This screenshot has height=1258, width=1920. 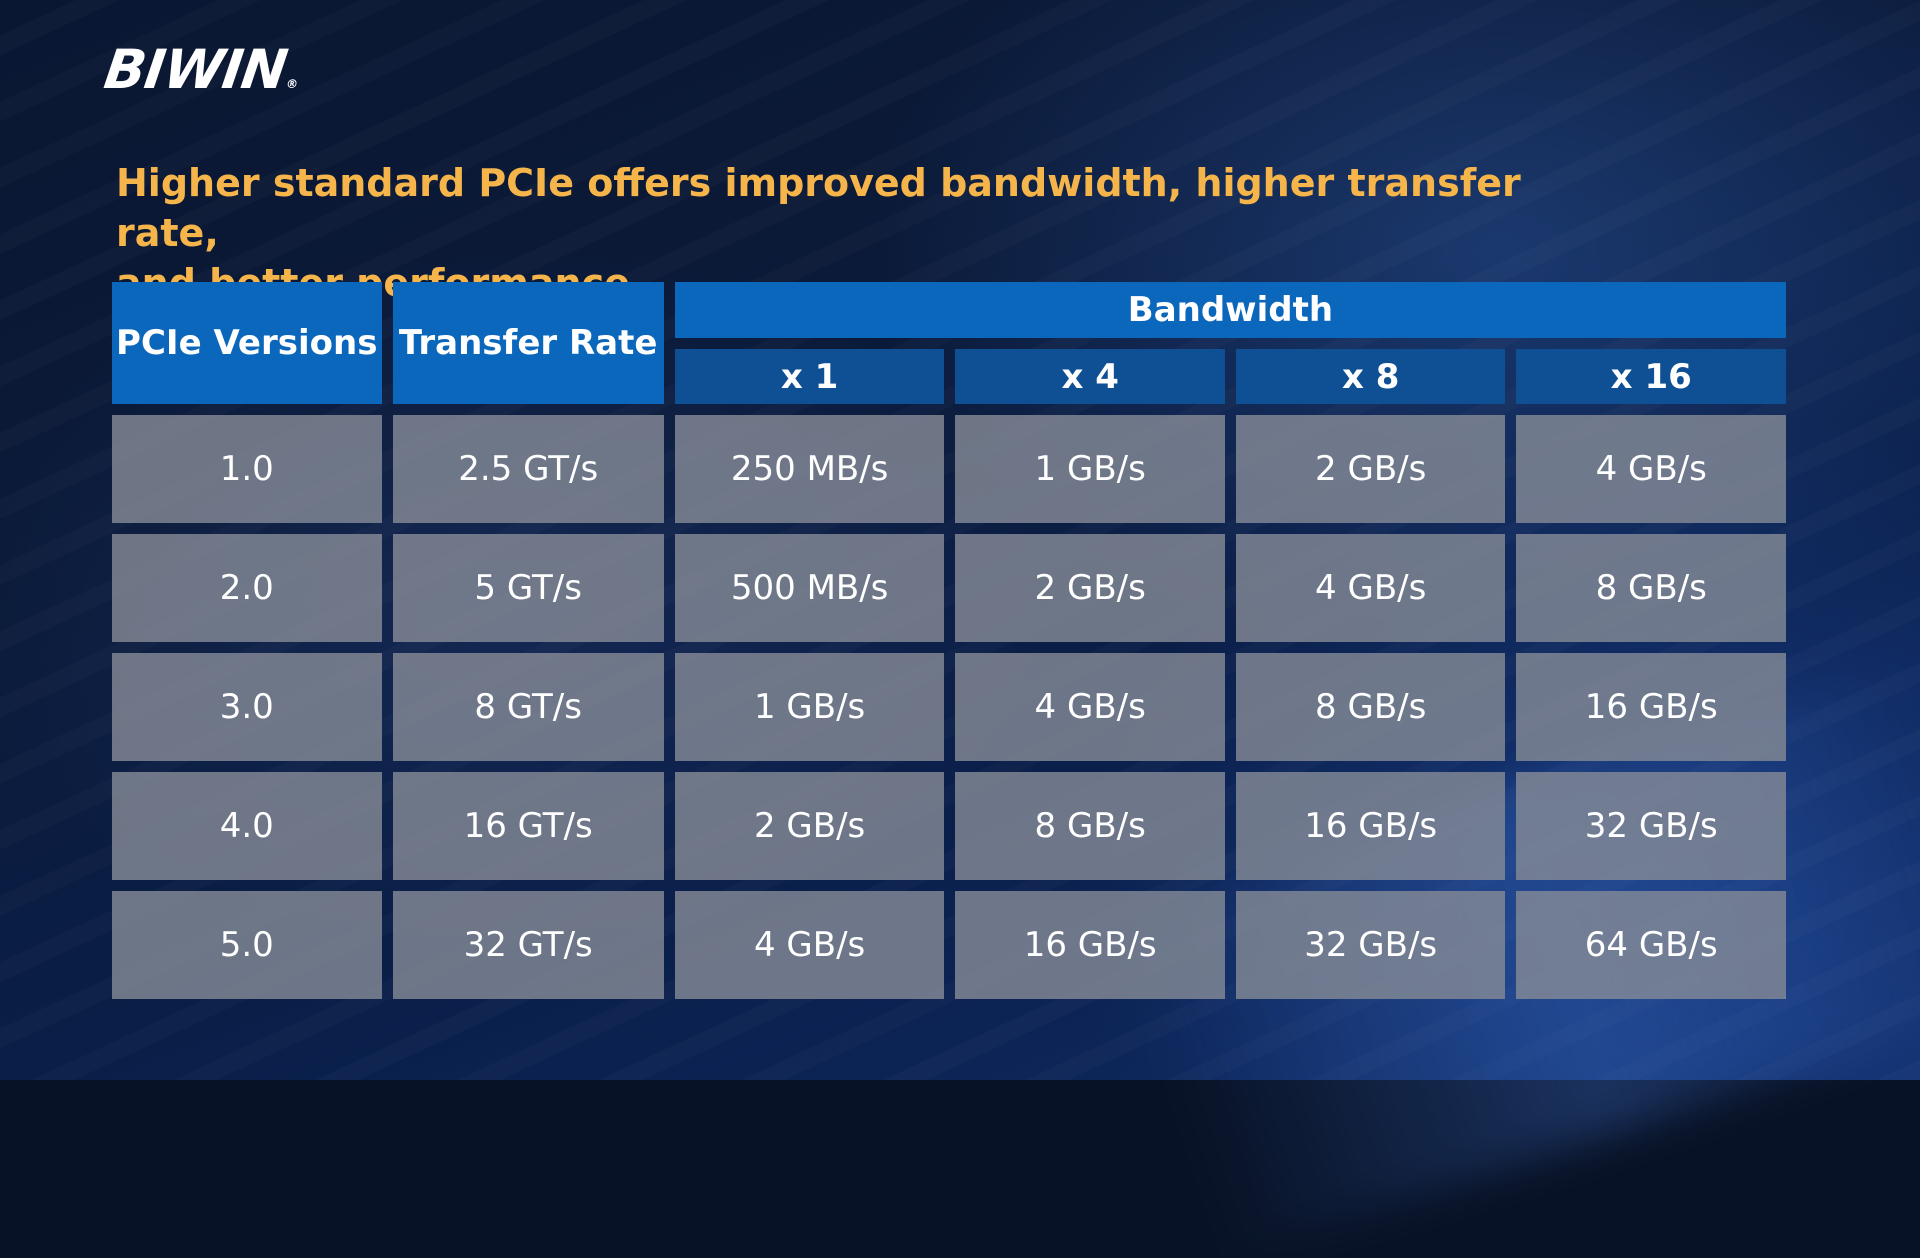 I want to click on header-lane-x1: x 1, so click(x=809, y=376).